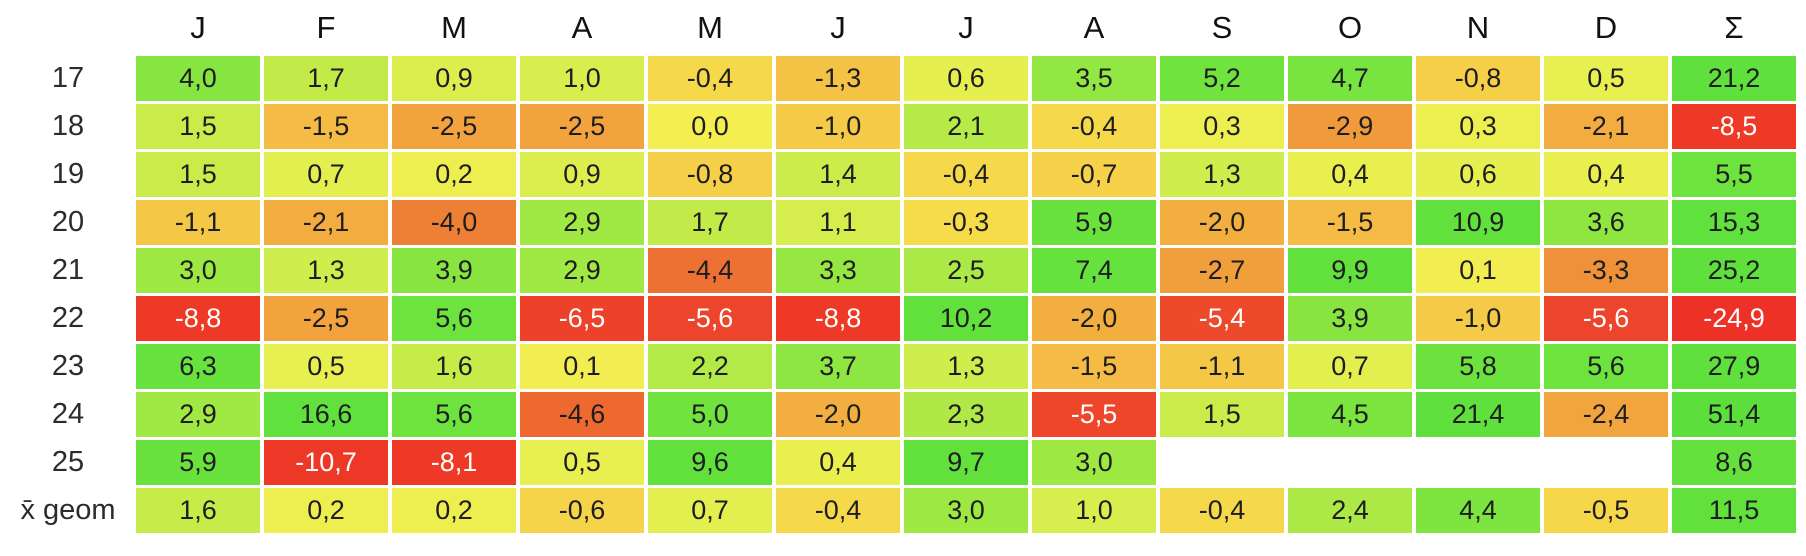 The width and height of the screenshot is (1806, 556). What do you see at coordinates (1350, 414) in the screenshot?
I see `heatmap-cell: 4,5` at bounding box center [1350, 414].